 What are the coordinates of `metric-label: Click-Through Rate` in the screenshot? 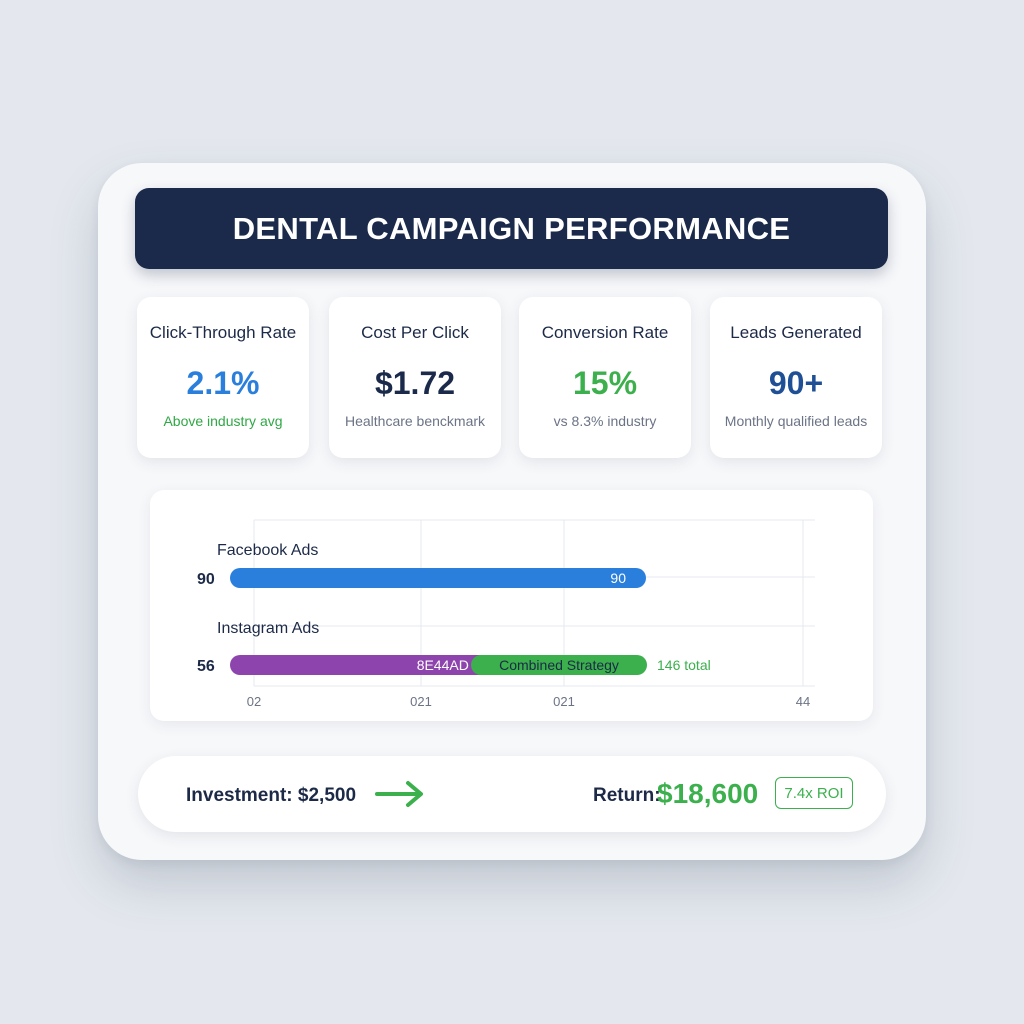 It's located at (223, 332).